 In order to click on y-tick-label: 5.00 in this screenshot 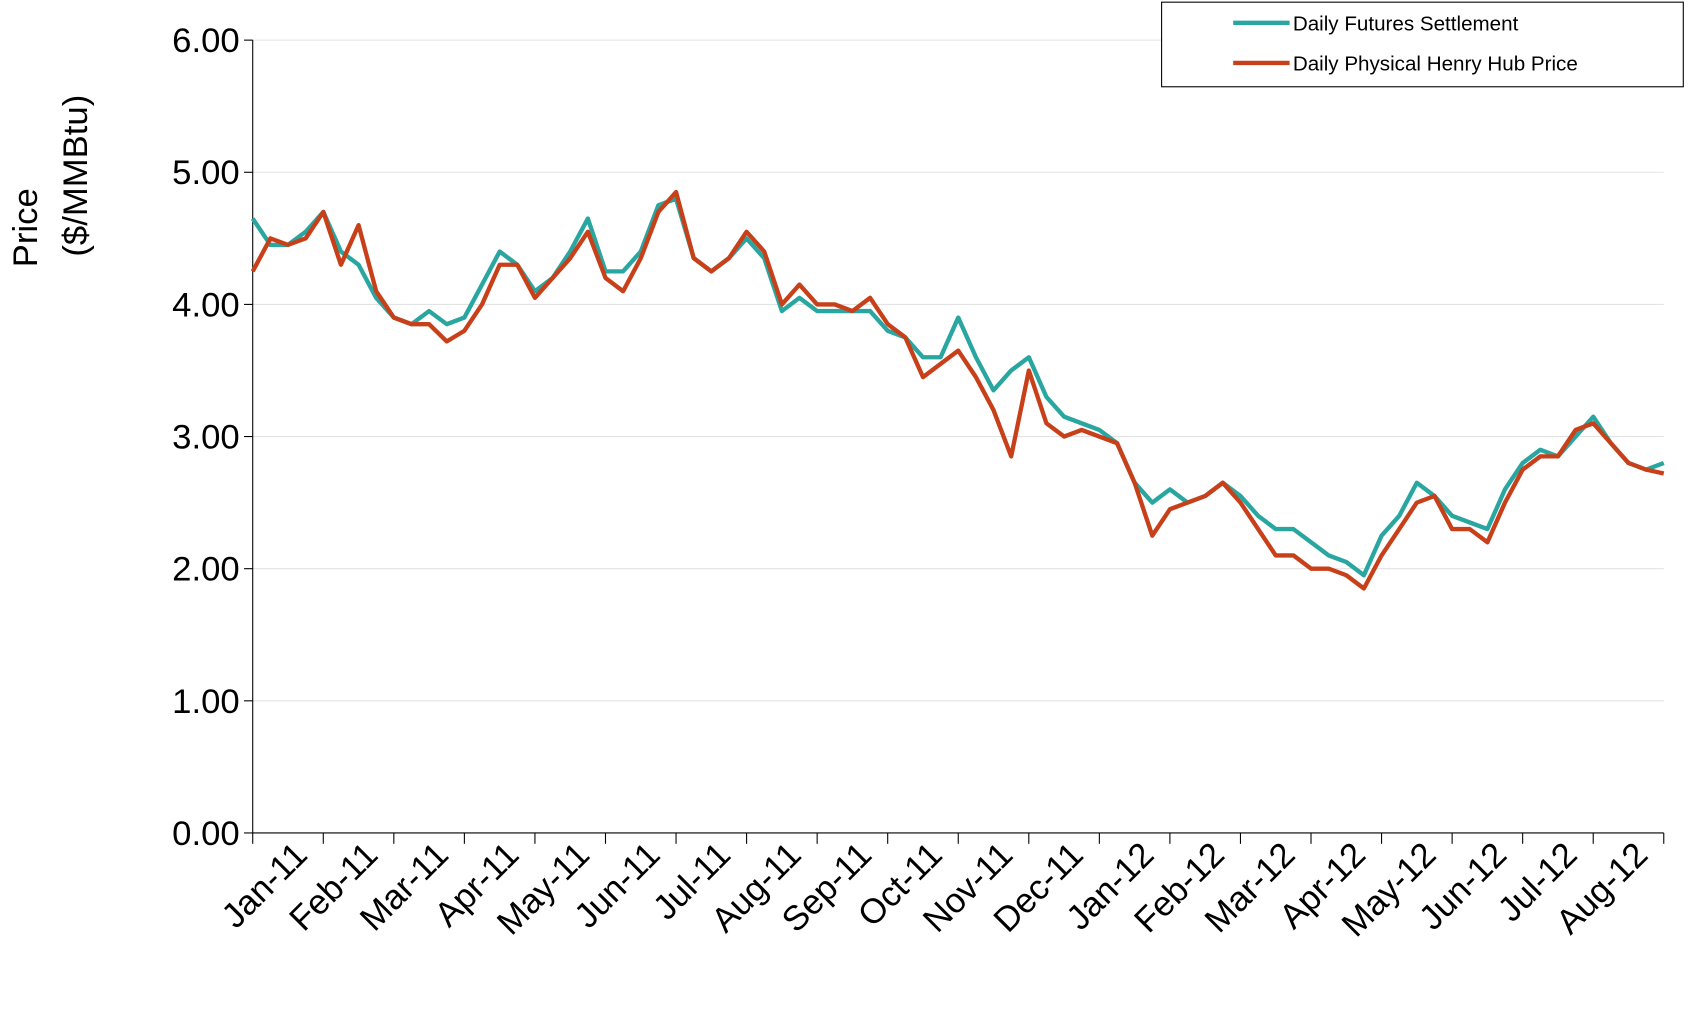, I will do `click(206, 173)`.